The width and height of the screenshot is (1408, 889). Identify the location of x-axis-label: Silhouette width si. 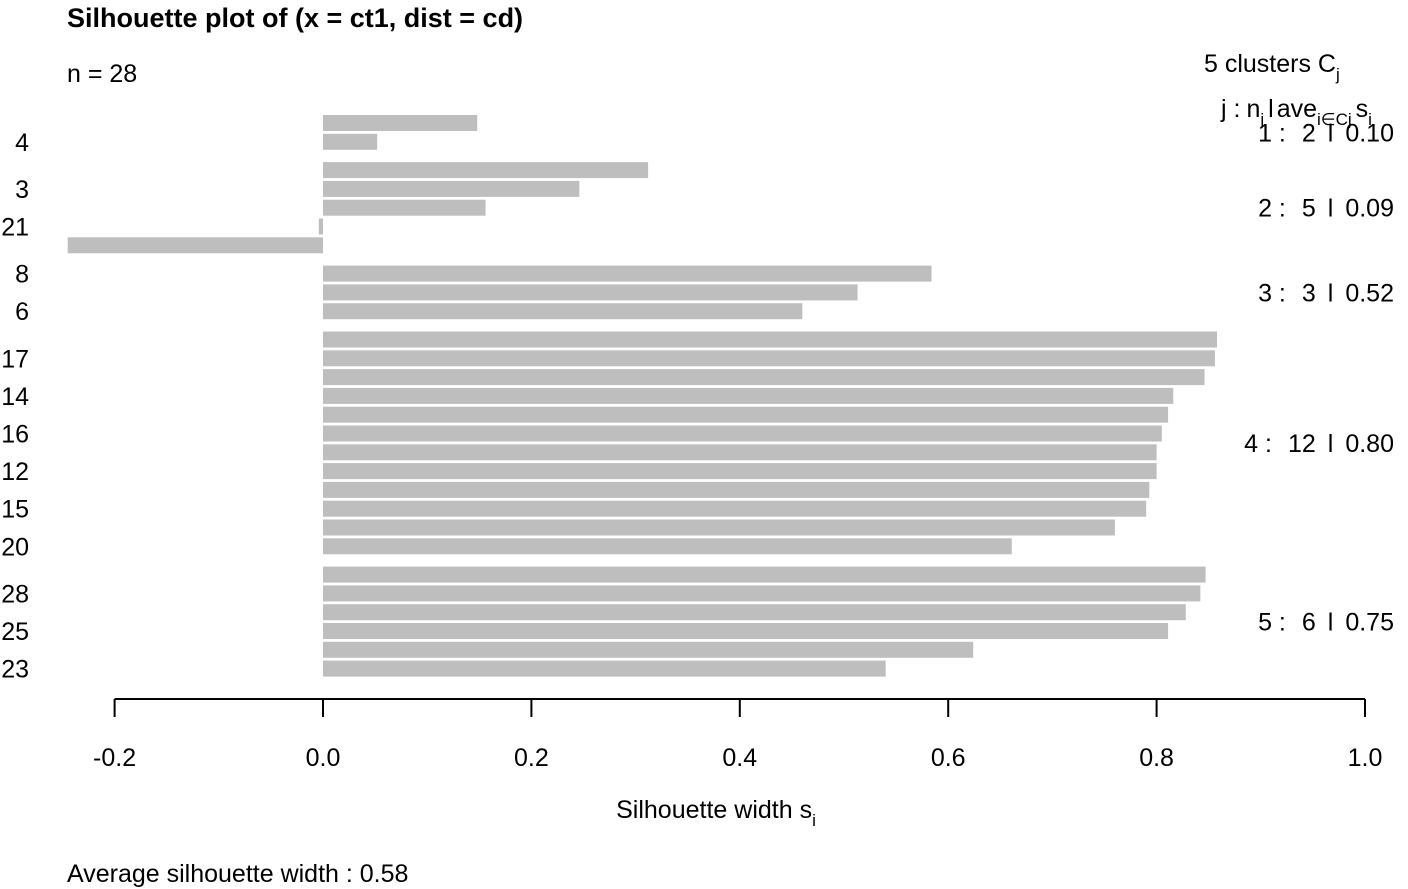
(716, 813).